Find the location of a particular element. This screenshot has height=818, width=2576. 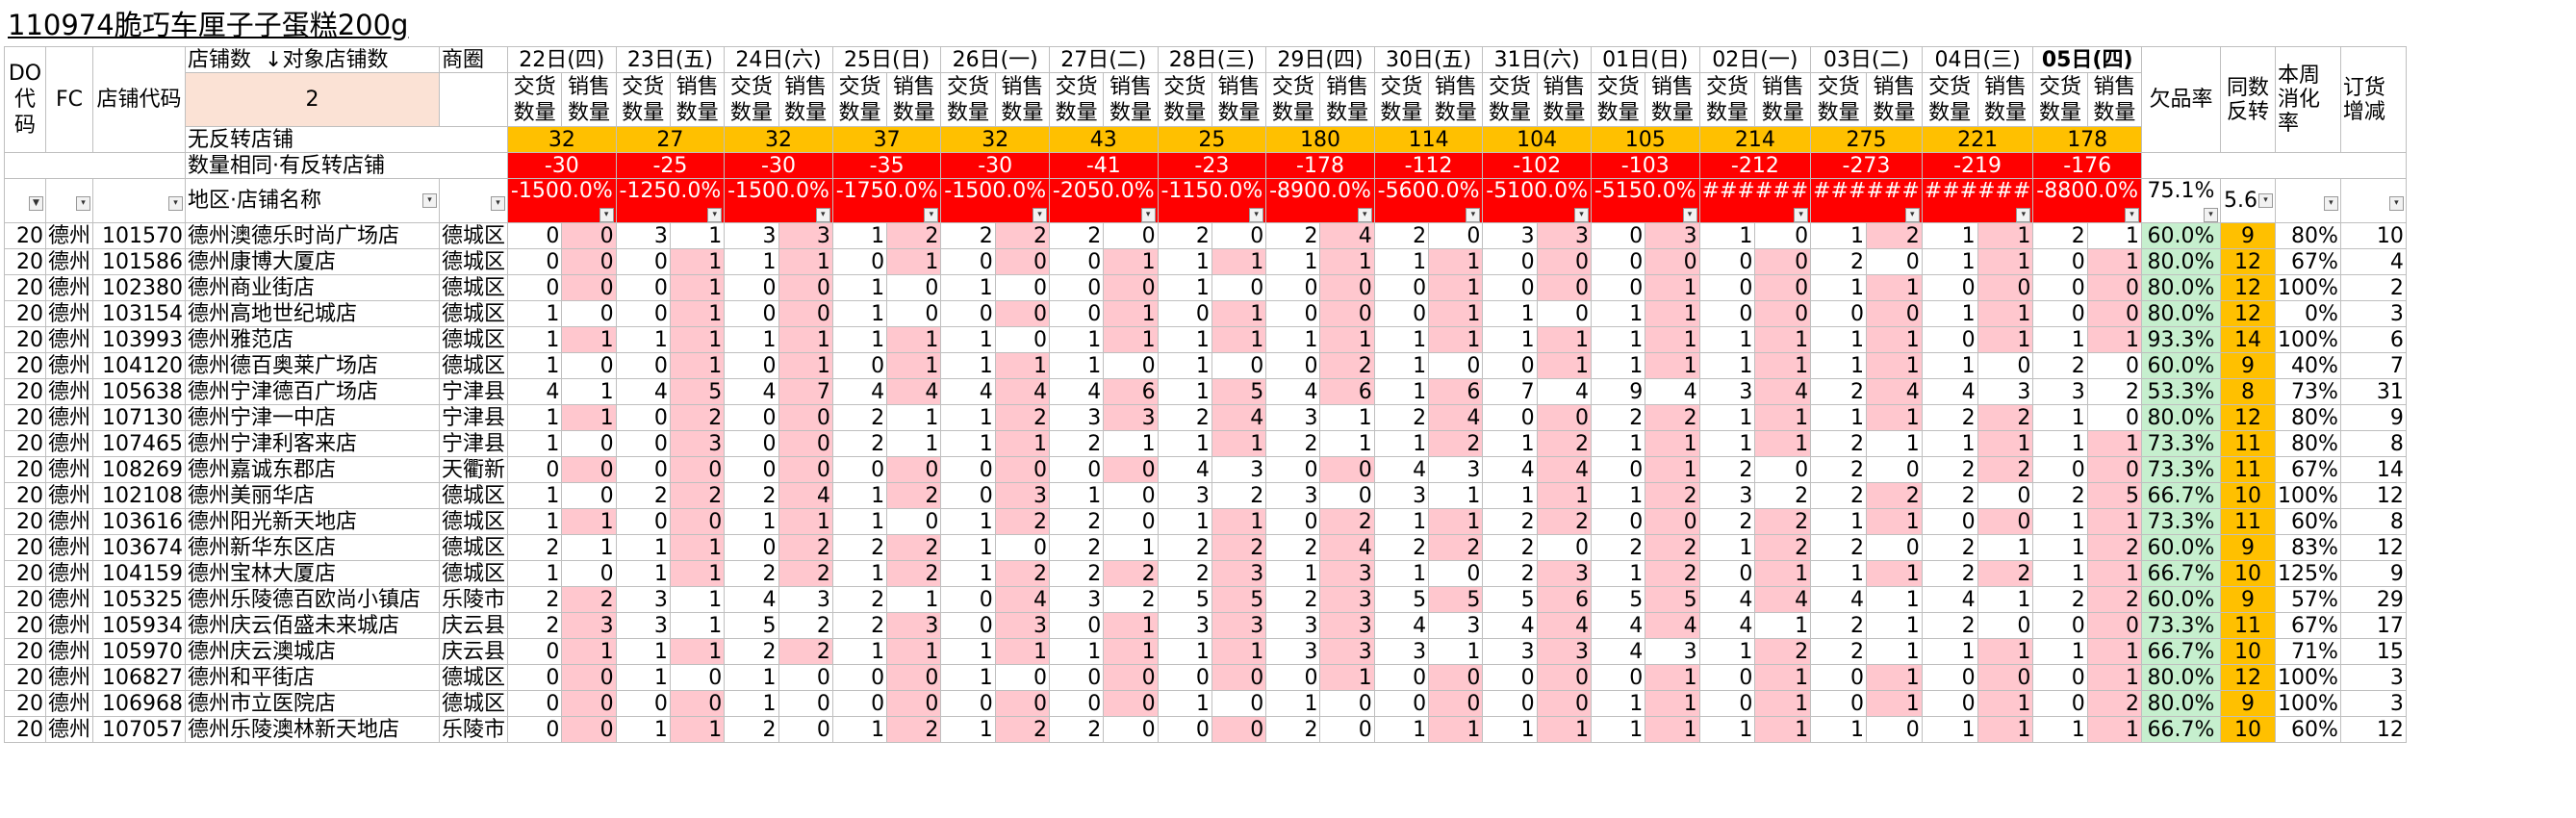

cell-store-code: 106827 is located at coordinates (139, 677).